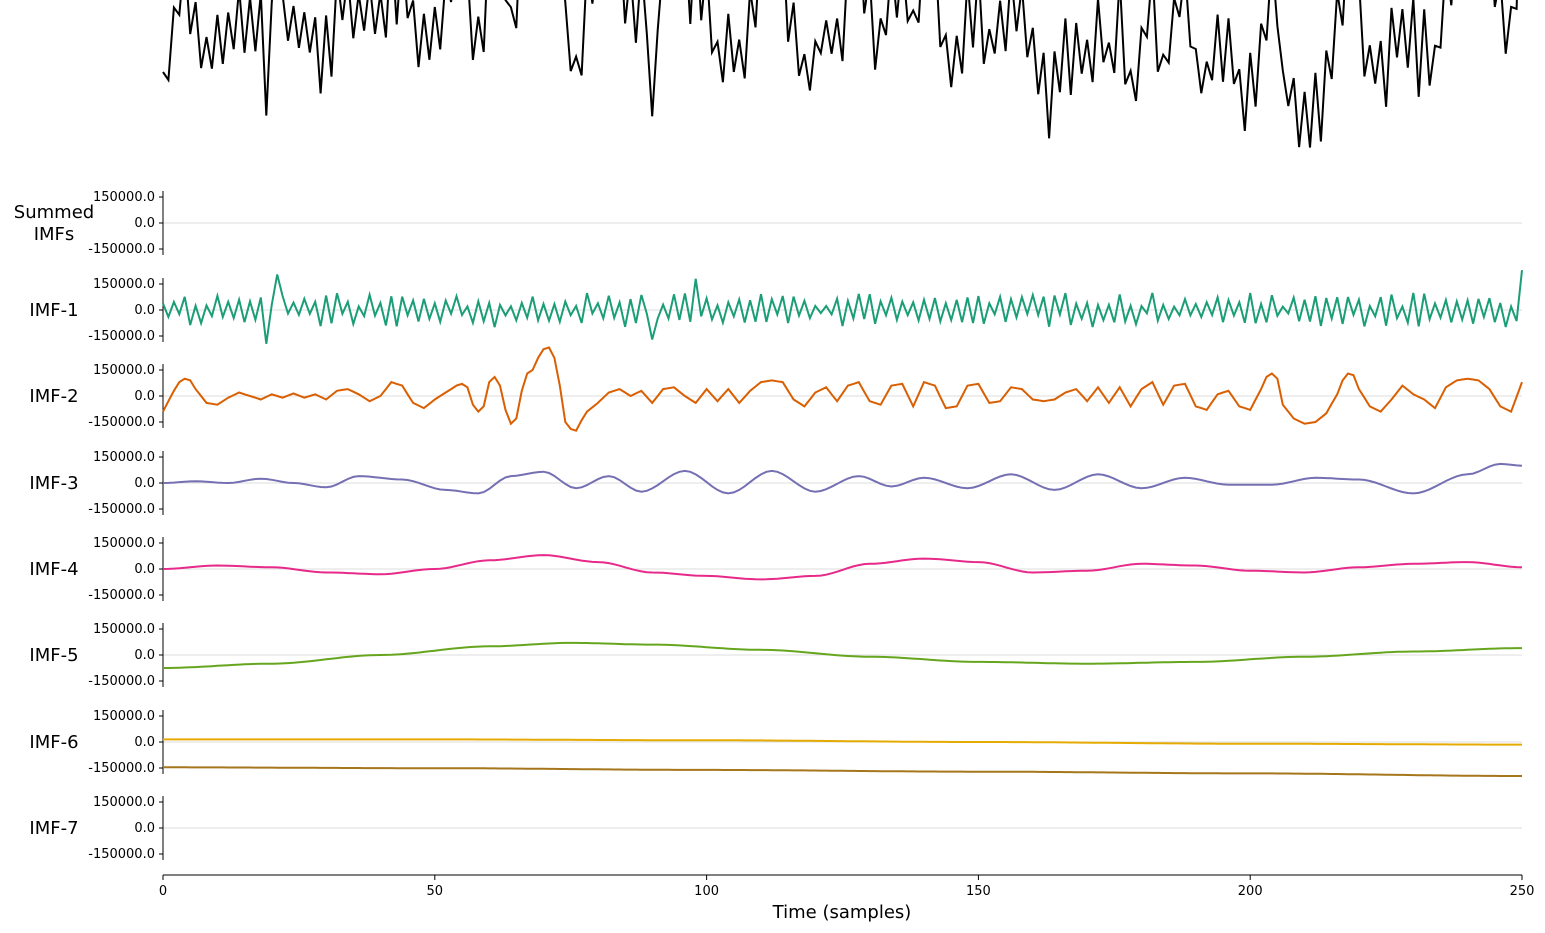 The height and width of the screenshot is (933, 1545). What do you see at coordinates (53, 655) in the screenshot?
I see `row-label: IMF-5` at bounding box center [53, 655].